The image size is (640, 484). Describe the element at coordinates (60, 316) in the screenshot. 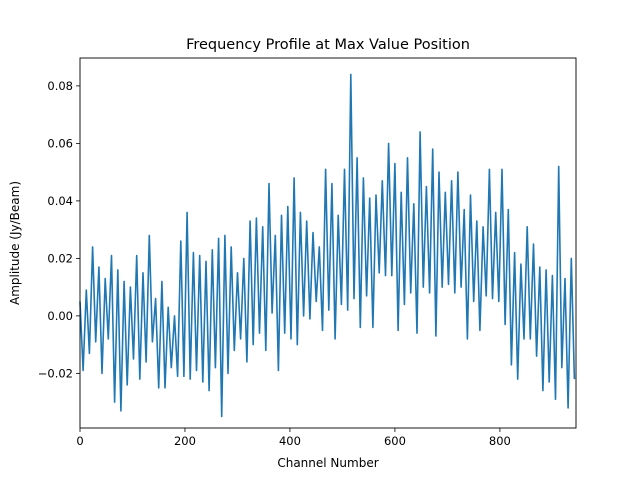

I see `y-tick-label: 0.00` at that location.